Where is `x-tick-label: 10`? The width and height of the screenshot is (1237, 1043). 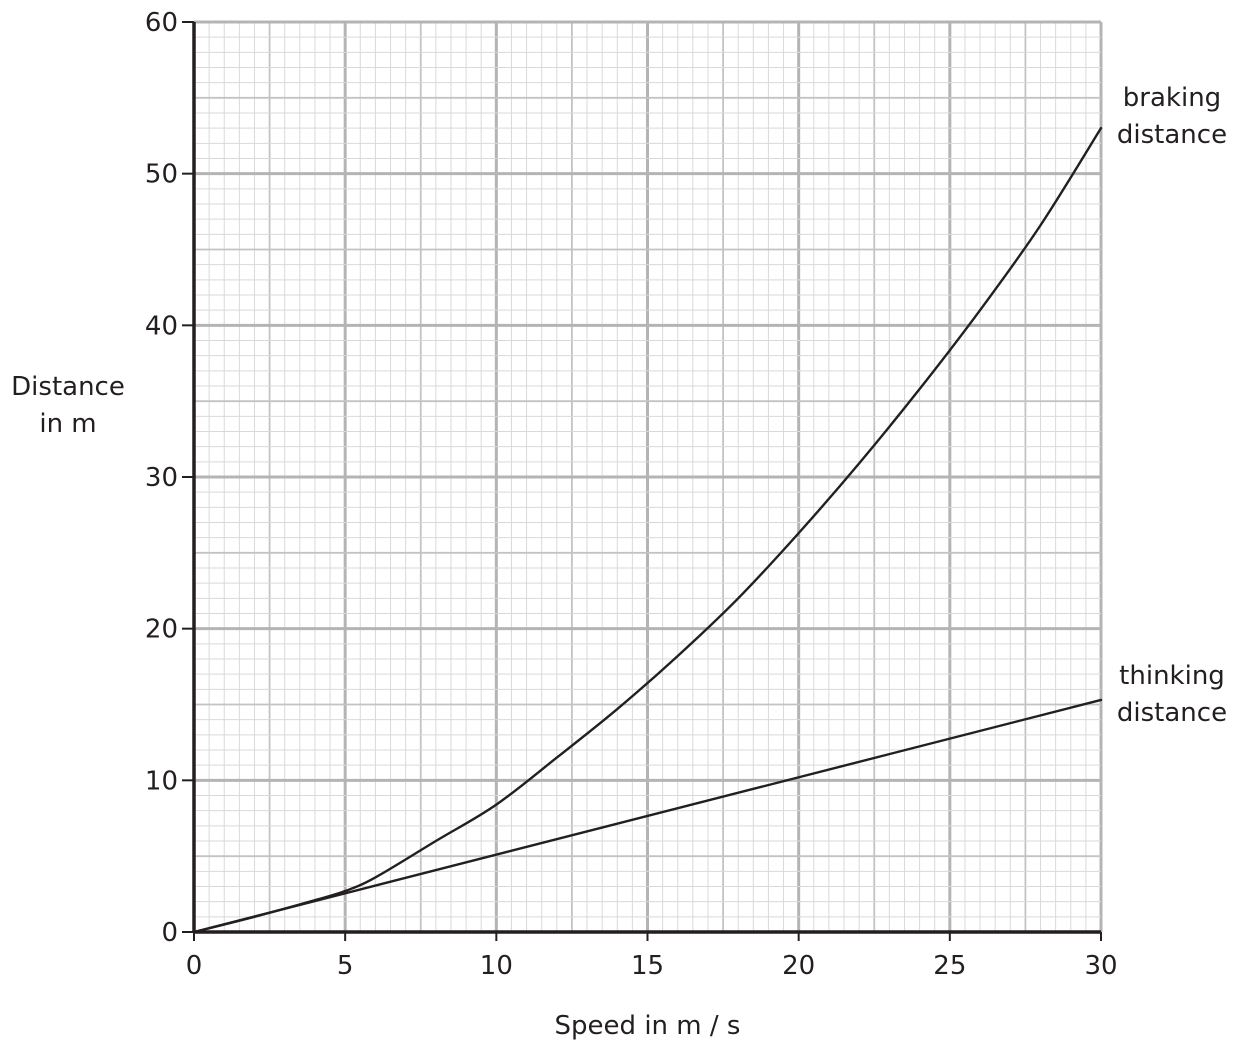
x-tick-label: 10 is located at coordinates (496, 966).